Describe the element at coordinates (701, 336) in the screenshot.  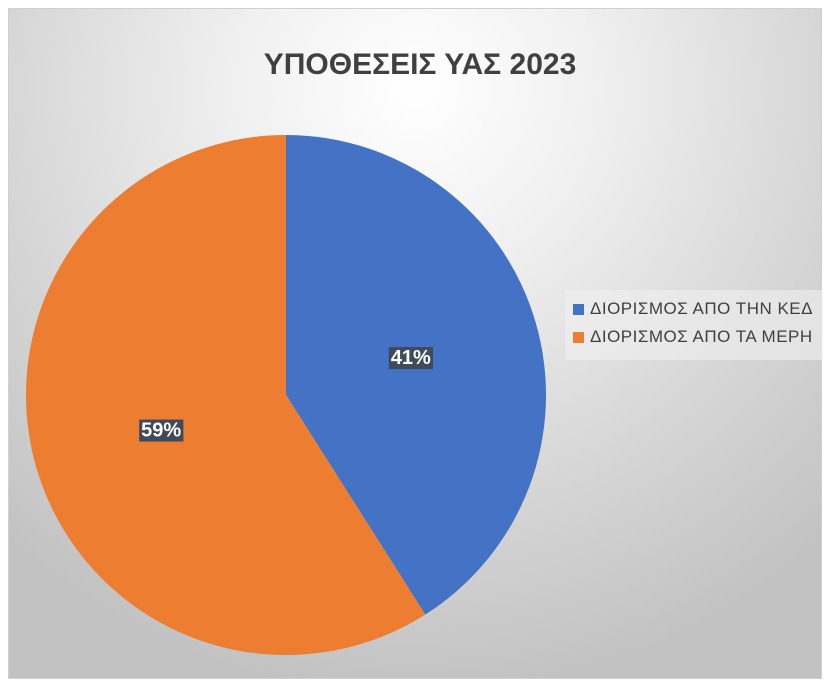
I see `legend-label: ΔΙΟΡΙΣΜΟΣ ΑΠΟ ΤΑ ΜΕΡΗ` at that location.